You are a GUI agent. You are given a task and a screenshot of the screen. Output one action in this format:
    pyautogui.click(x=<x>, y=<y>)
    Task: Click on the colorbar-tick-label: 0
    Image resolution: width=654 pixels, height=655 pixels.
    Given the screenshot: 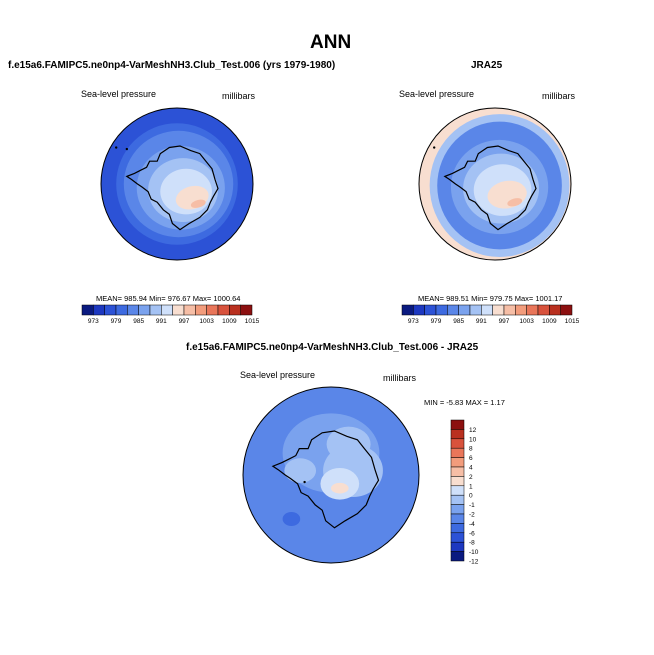 What is the action you would take?
    pyautogui.click(x=471, y=496)
    